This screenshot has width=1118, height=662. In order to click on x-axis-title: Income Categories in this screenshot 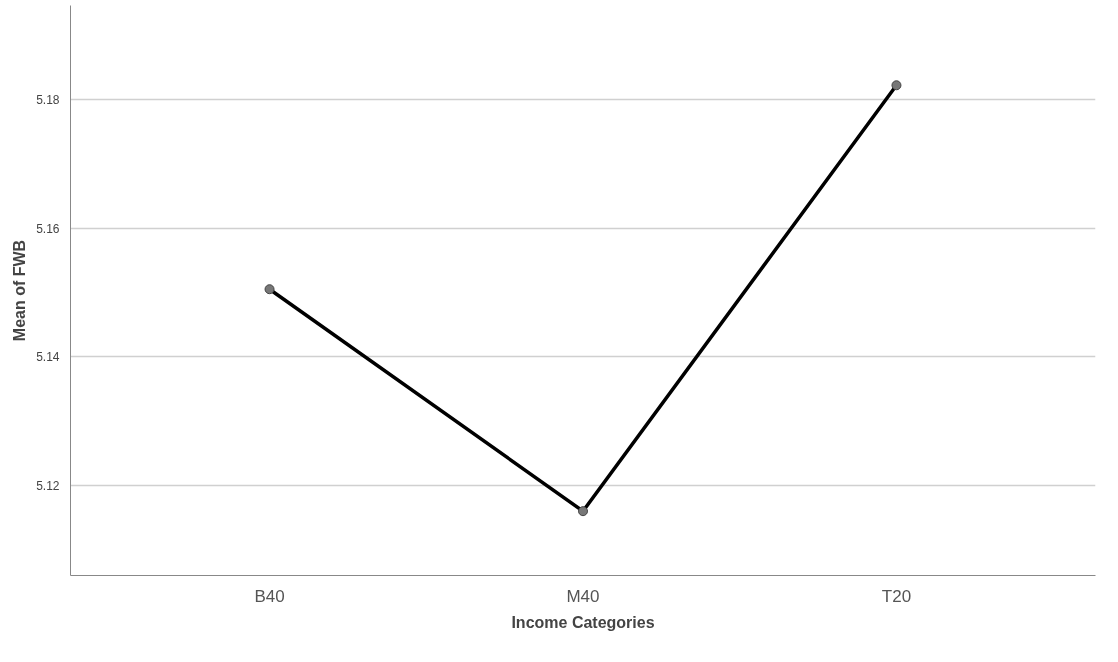, I will do `click(583, 622)`.